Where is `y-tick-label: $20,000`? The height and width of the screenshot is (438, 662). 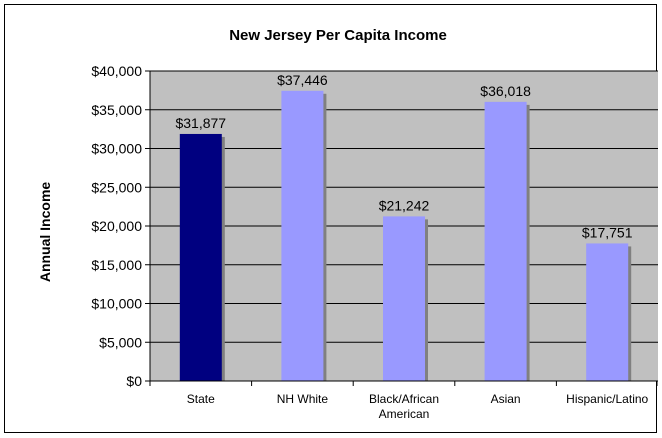
y-tick-label: $20,000 is located at coordinates (116, 226).